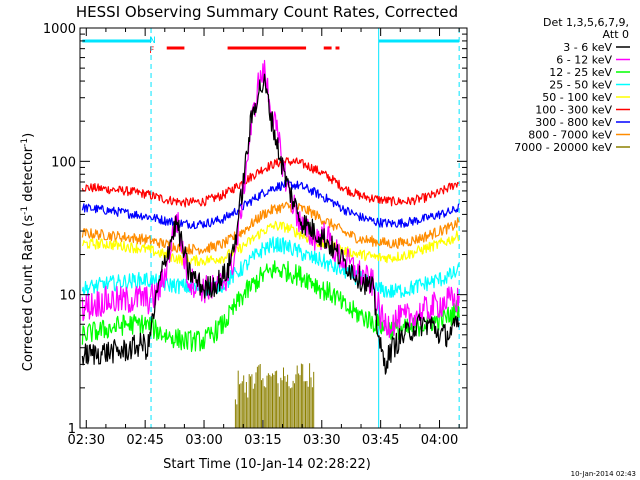  Describe the element at coordinates (262, 440) in the screenshot. I see `x-tick-label: 03:15` at that location.